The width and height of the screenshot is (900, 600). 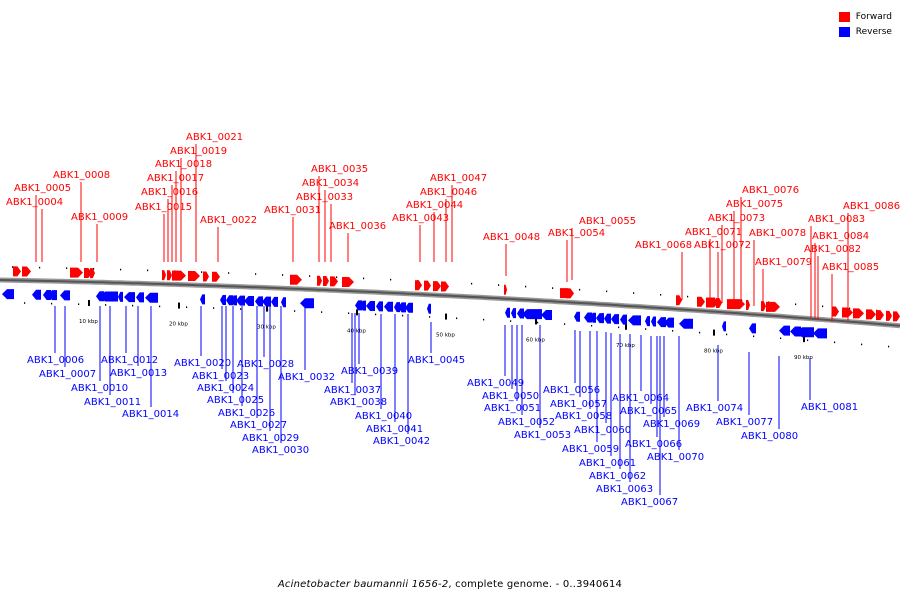 I want to click on reverse-gene-label: ABK1_0037, so click(x=352, y=390).